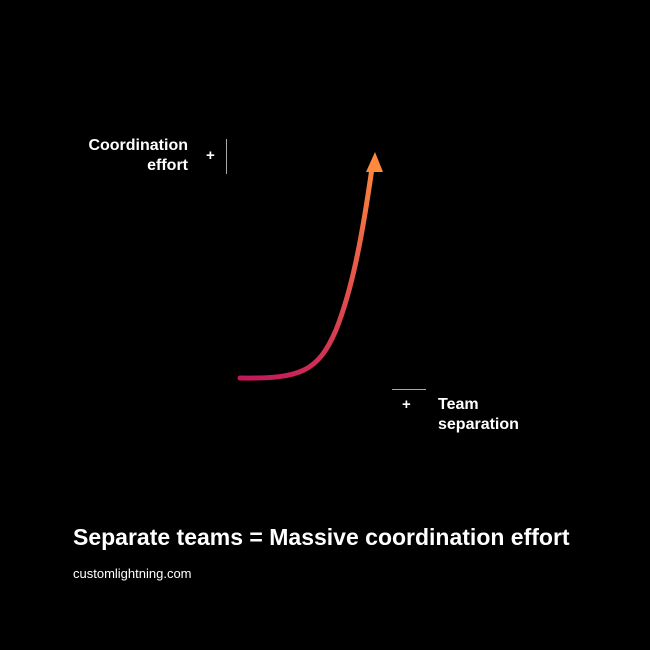  I want to click on x-axis-label-line-1: Team, so click(458, 404).